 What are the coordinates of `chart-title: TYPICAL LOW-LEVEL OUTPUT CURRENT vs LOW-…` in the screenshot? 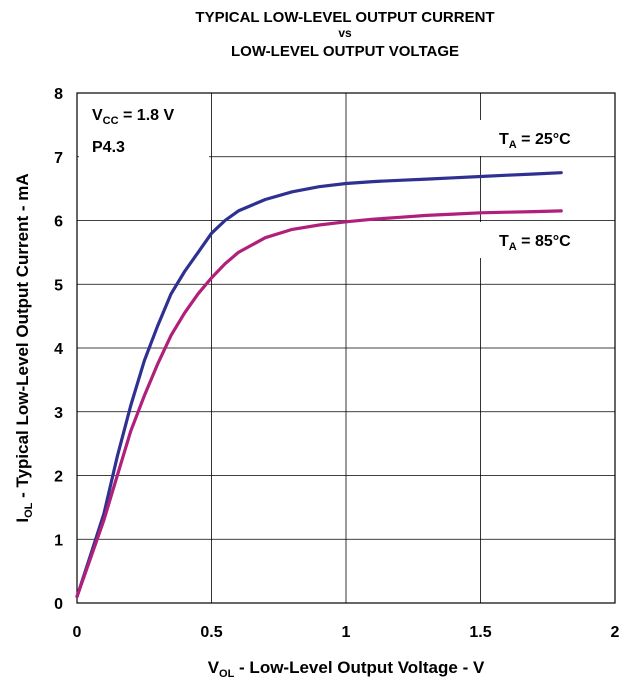 It's located at (344, 34).